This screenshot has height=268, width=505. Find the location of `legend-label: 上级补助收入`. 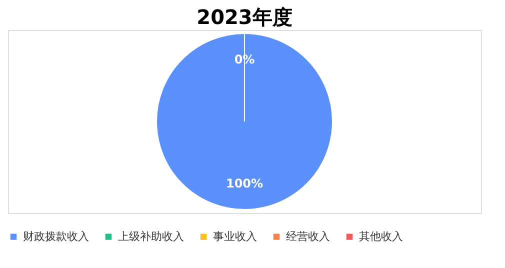

legend-label: 上级补助收入 is located at coordinates (151, 236).